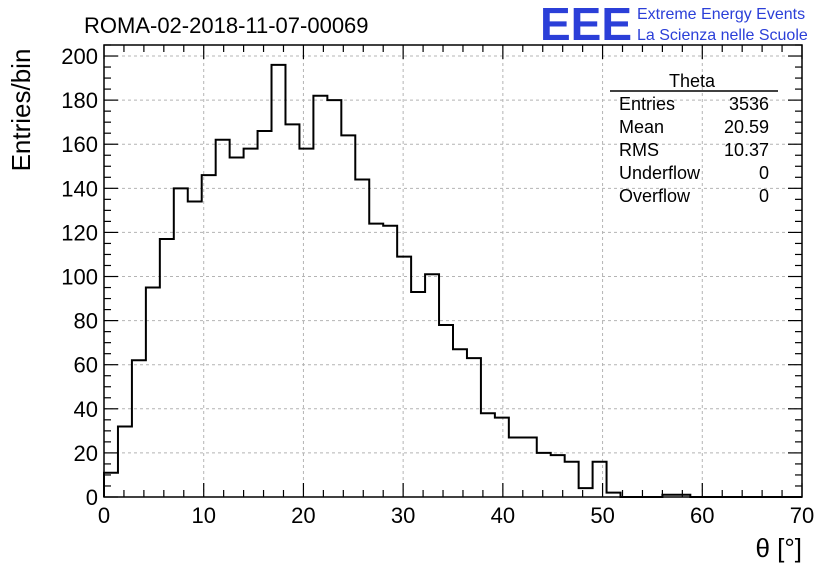 The image size is (836, 572). What do you see at coordinates (639, 150) in the screenshot?
I see `stats-label: RMS` at bounding box center [639, 150].